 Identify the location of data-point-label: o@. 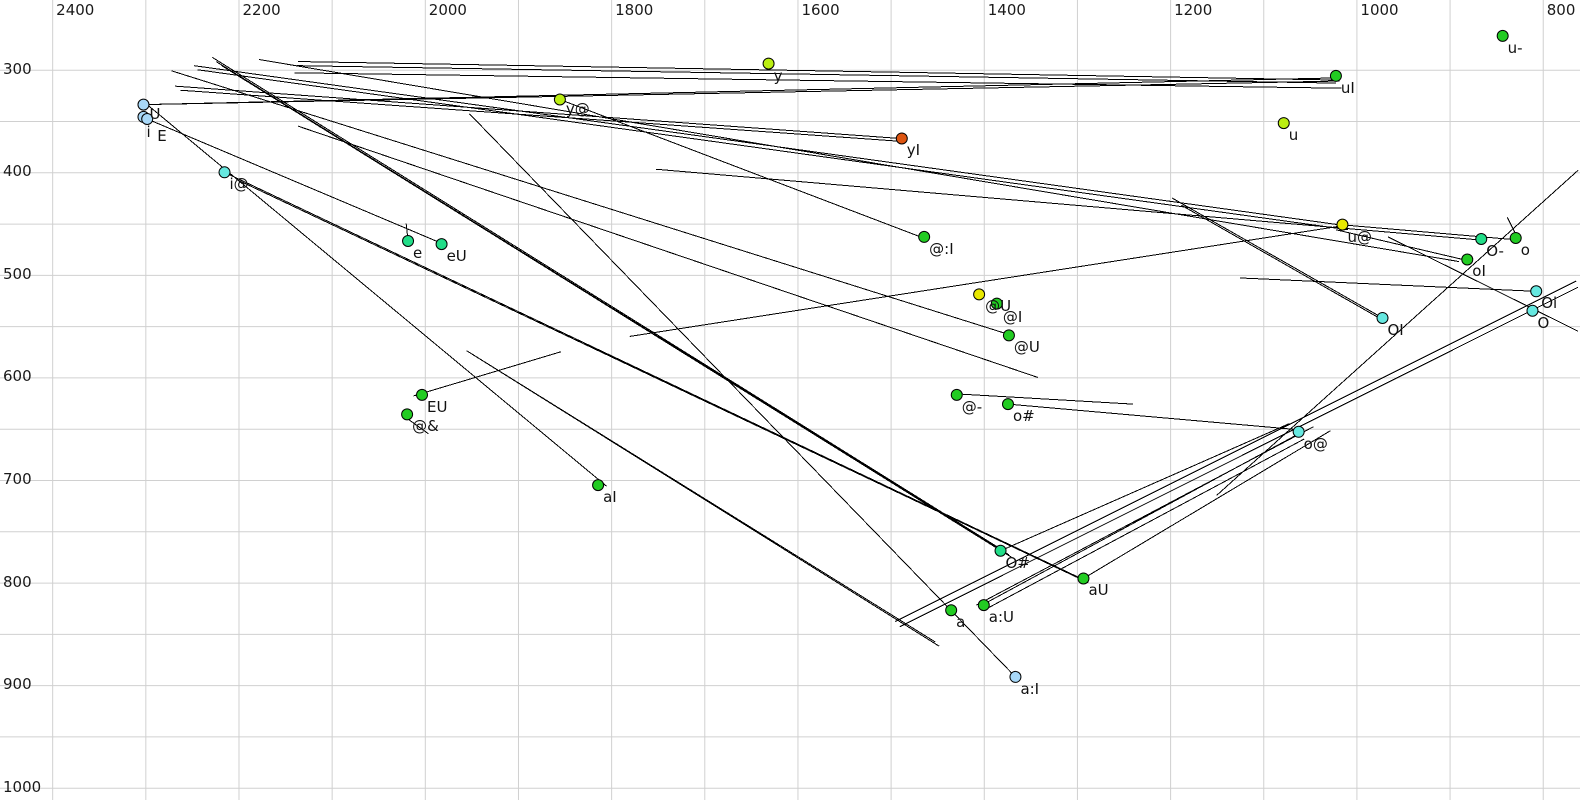
(1315, 443).